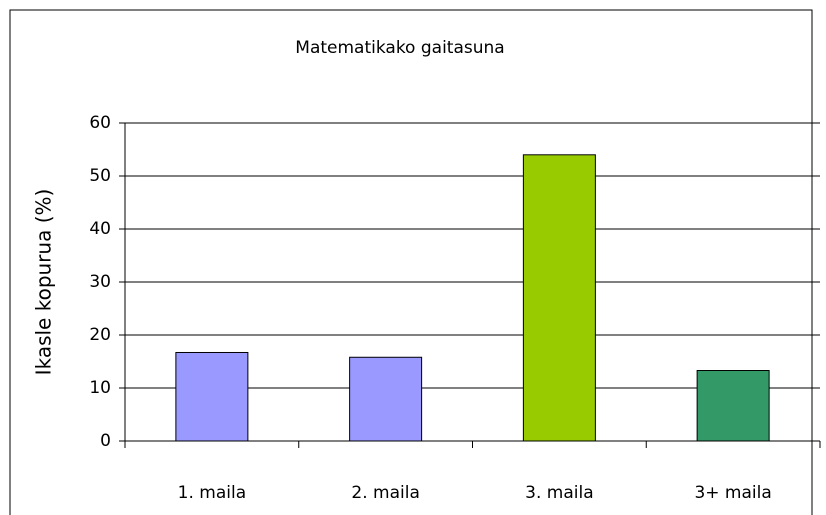 The height and width of the screenshot is (515, 826). What do you see at coordinates (732, 493) in the screenshot?
I see `x-tick-label: 3+ maila` at bounding box center [732, 493].